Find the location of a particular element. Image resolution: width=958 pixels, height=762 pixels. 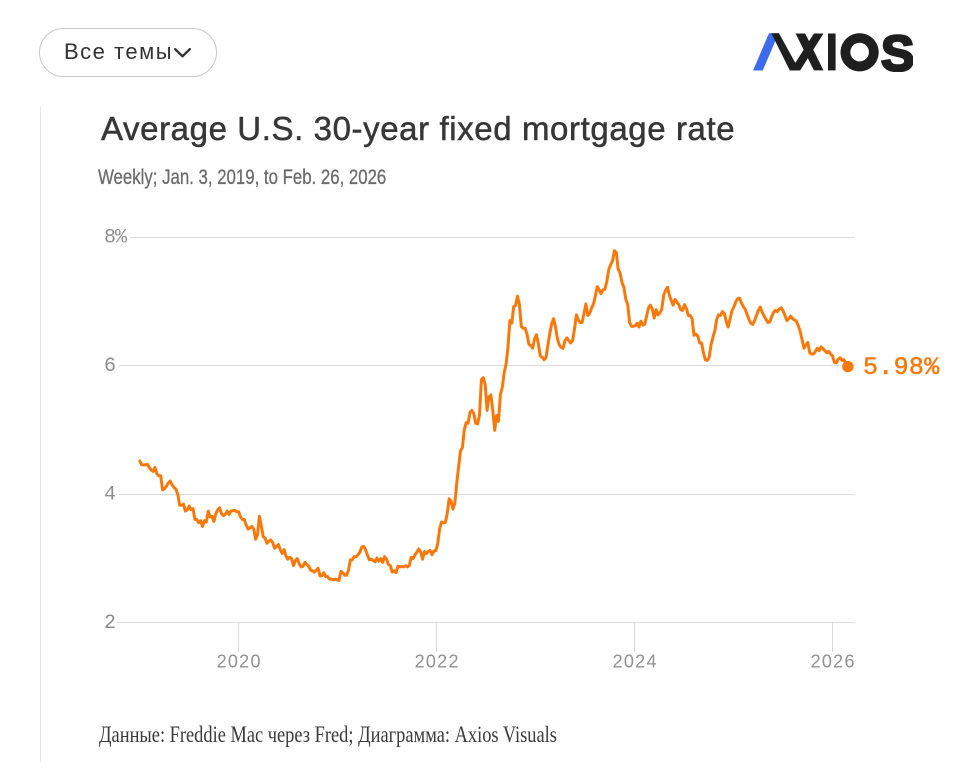

svg-text: 6 is located at coordinates (109, 366).